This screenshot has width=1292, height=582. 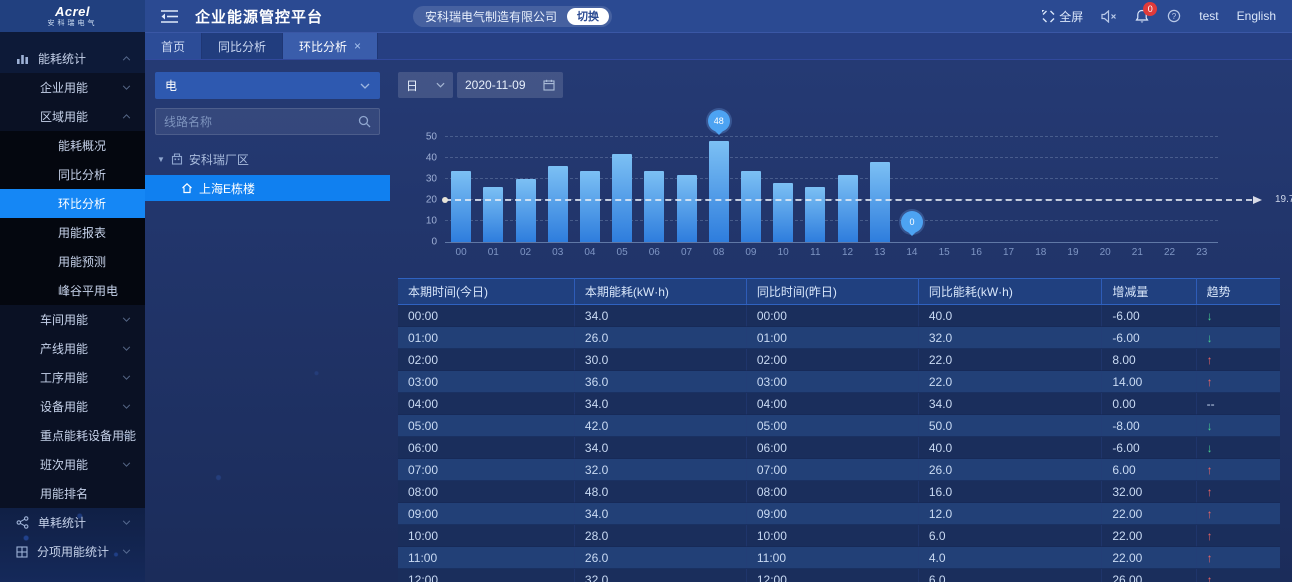 What do you see at coordinates (267, 188) in the screenshot?
I see `tree-node-selected: 上海E栋楼` at bounding box center [267, 188].